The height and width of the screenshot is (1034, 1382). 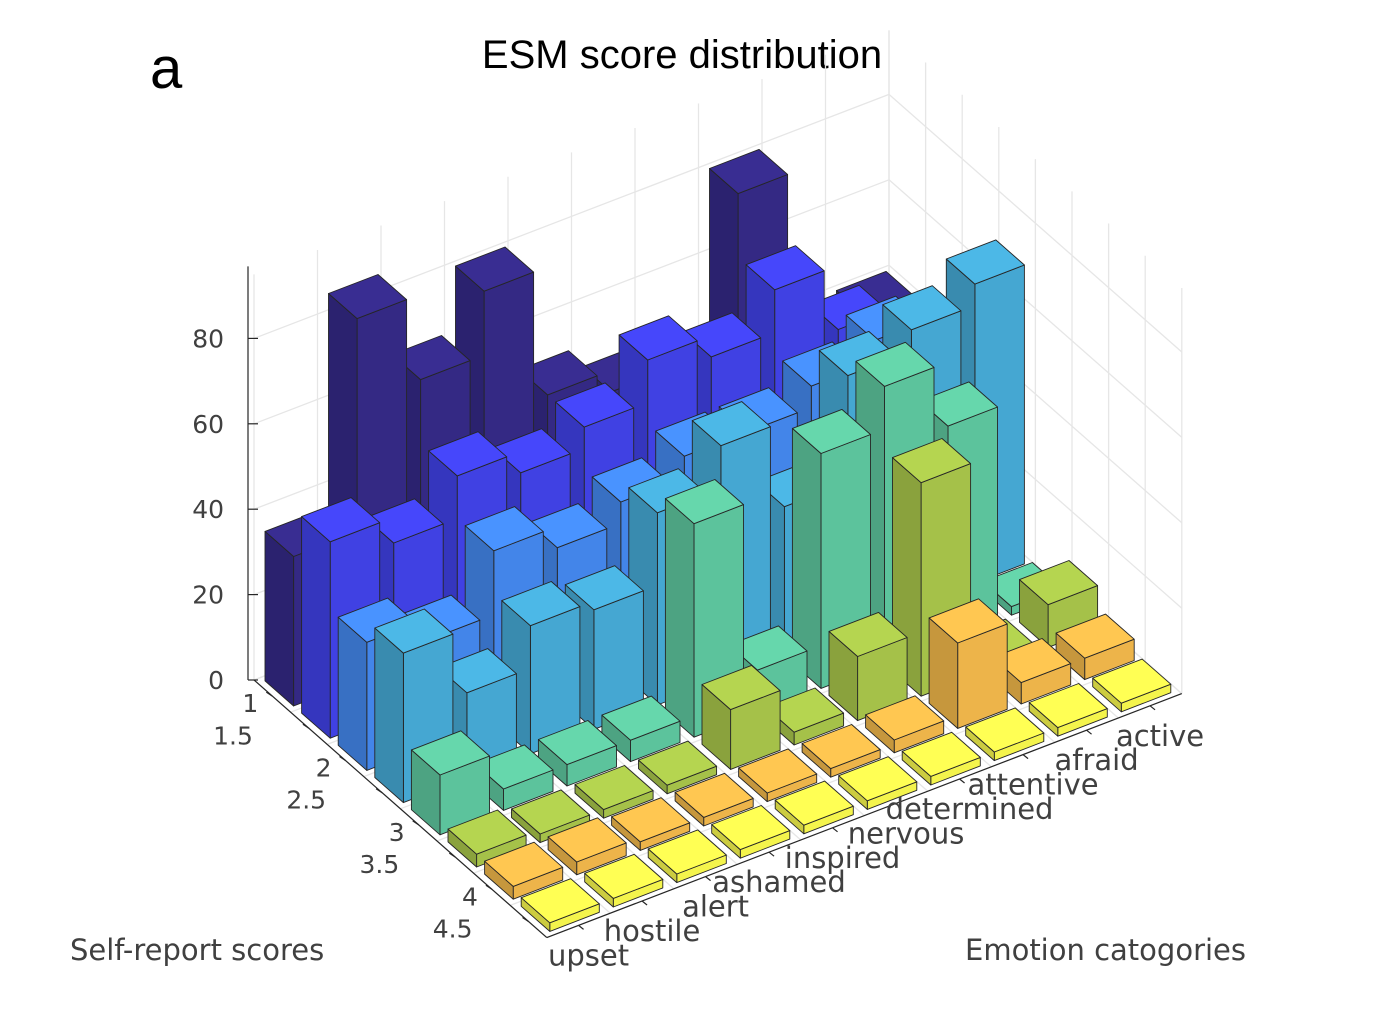 What do you see at coordinates (932, 567) in the screenshot?
I see `bar-attentive-score-3.5` at bounding box center [932, 567].